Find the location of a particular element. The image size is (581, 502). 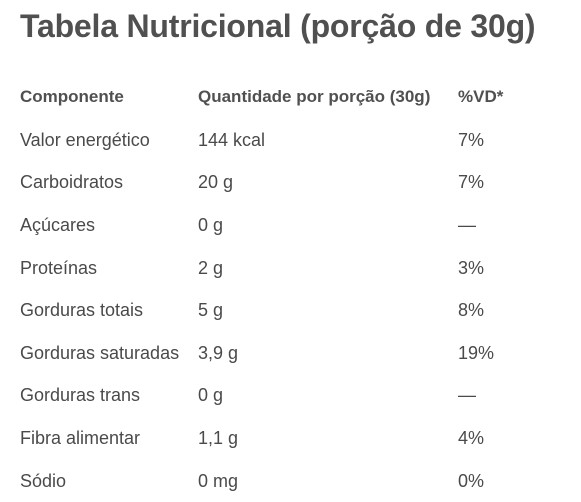

table-row: Gorduras saturadas 3,9 g 19% is located at coordinates (290, 353).